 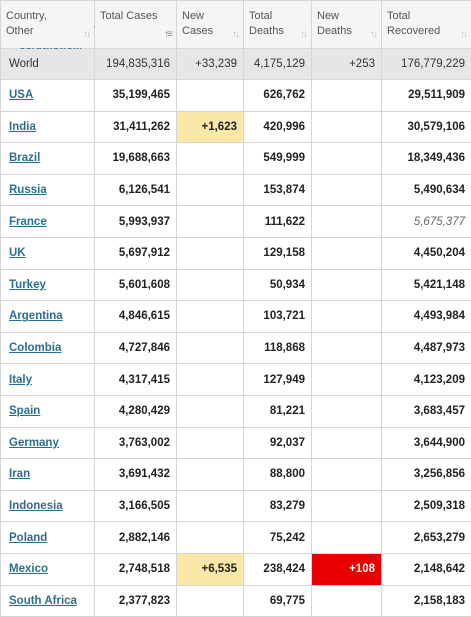 What do you see at coordinates (27, 284) in the screenshot?
I see `country-link: Turkey` at bounding box center [27, 284].